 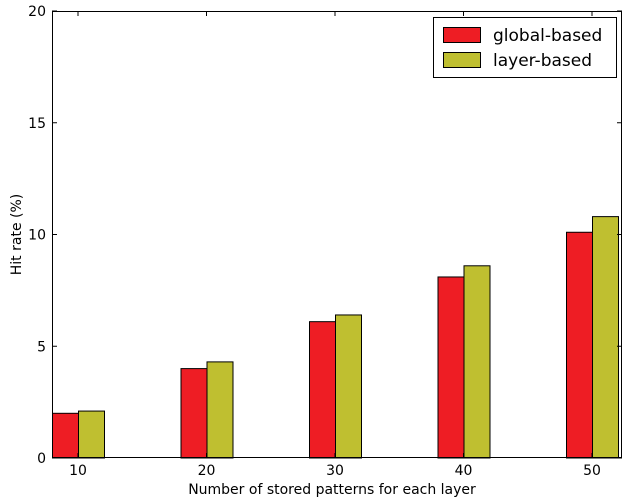 What do you see at coordinates (462, 60) in the screenshot?
I see `legend-swatch-layer-based` at bounding box center [462, 60].